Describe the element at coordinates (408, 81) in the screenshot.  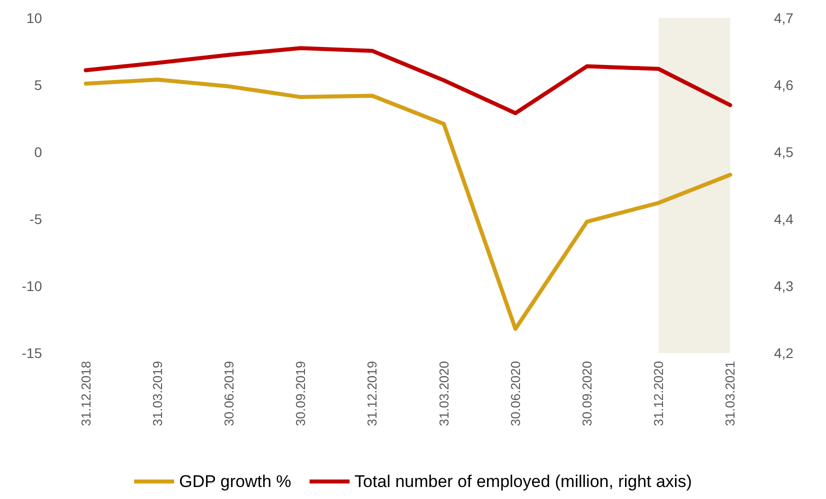
I see `line-series` at that location.